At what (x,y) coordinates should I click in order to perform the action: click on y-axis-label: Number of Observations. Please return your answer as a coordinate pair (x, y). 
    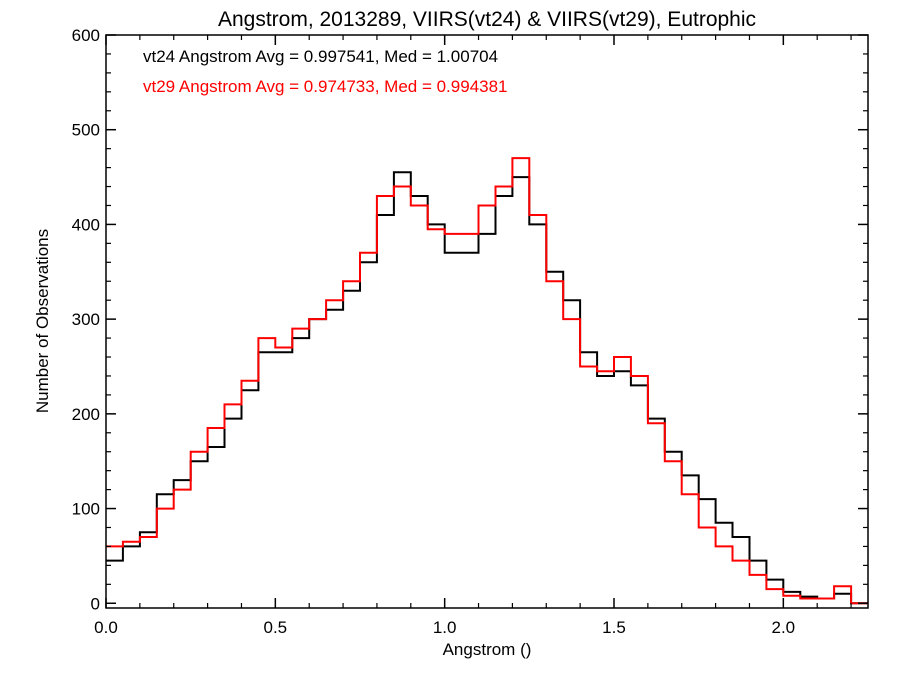
    Looking at the image, I should click on (42, 321).